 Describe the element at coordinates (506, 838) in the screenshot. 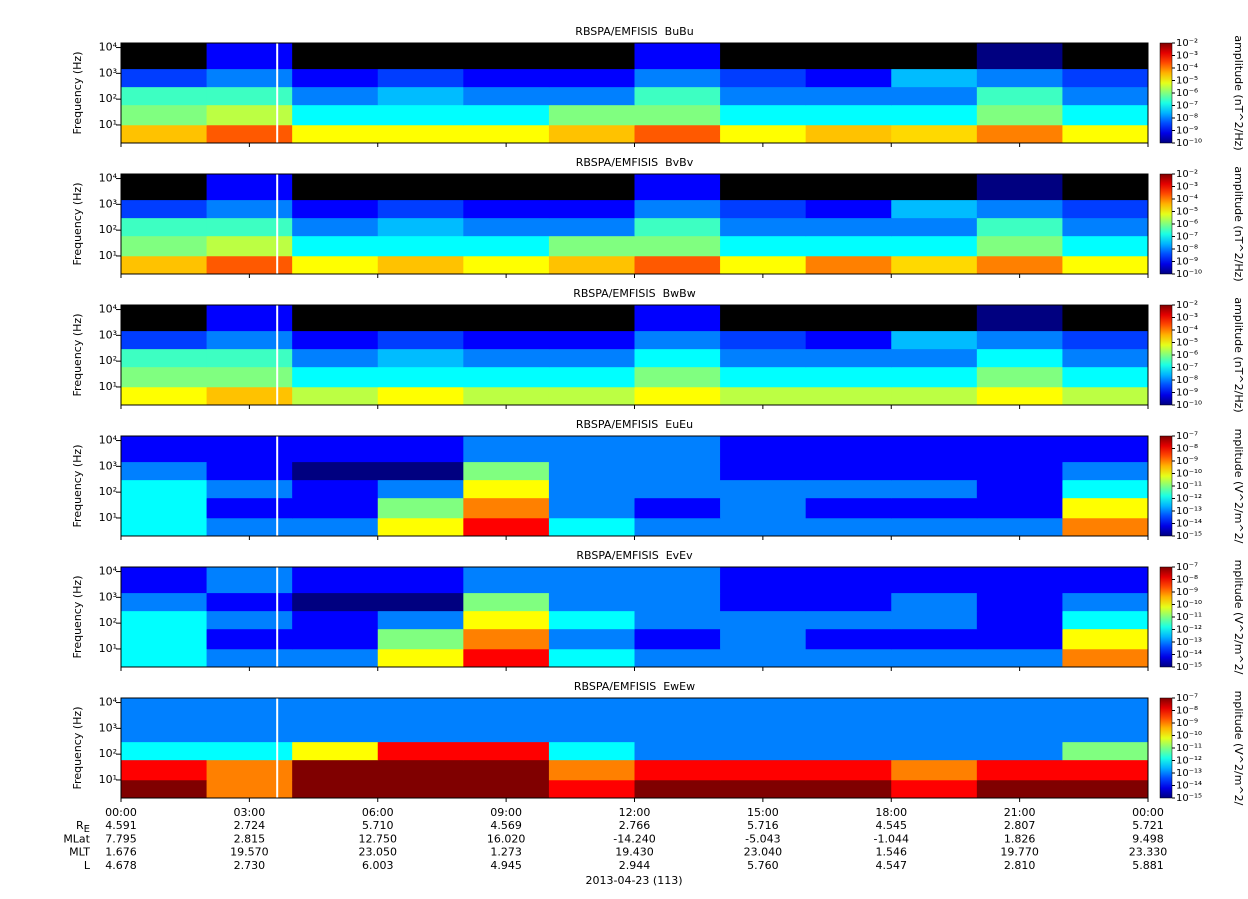

I see `ephemeris-value: 16.020` at that location.